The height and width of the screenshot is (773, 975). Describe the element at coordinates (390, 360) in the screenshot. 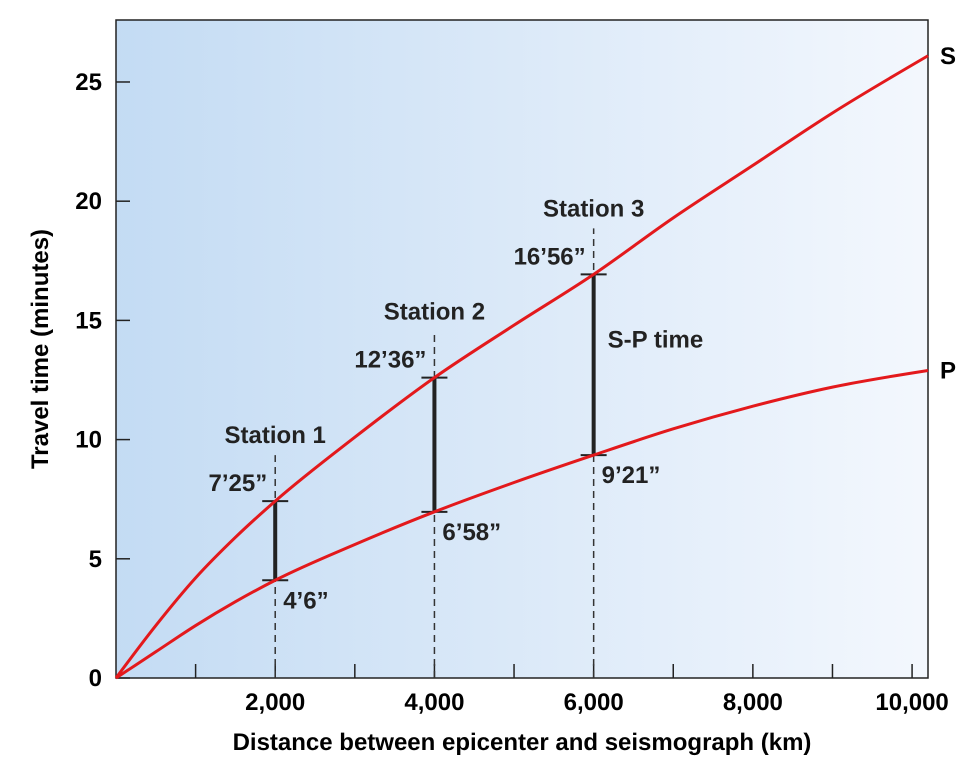

I see `annotation: 12’36”` at that location.